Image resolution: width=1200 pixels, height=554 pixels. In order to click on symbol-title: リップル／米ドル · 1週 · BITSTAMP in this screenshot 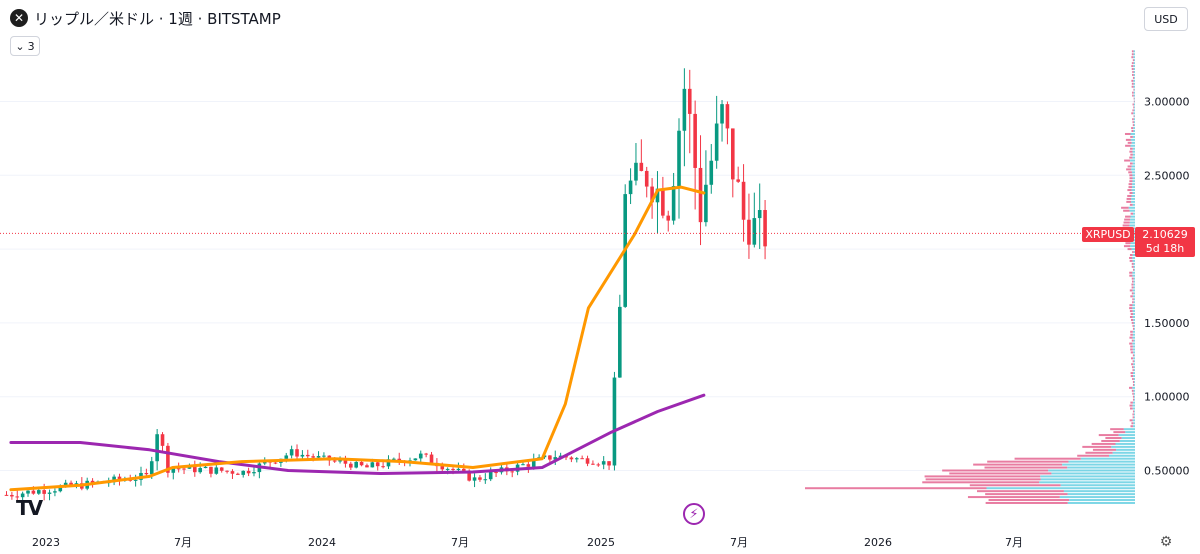, I will do `click(157, 18)`.